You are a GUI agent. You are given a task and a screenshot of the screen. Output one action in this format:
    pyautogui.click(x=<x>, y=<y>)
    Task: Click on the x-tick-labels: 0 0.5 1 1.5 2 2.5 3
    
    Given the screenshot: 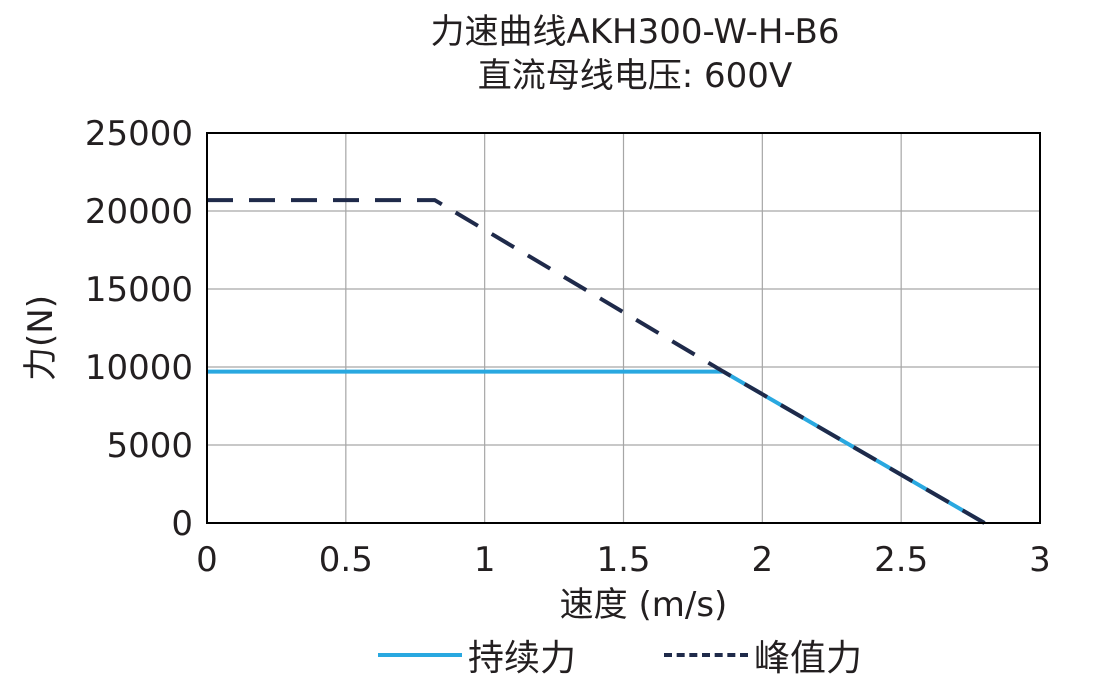 What is the action you would take?
    pyautogui.click(x=623, y=560)
    